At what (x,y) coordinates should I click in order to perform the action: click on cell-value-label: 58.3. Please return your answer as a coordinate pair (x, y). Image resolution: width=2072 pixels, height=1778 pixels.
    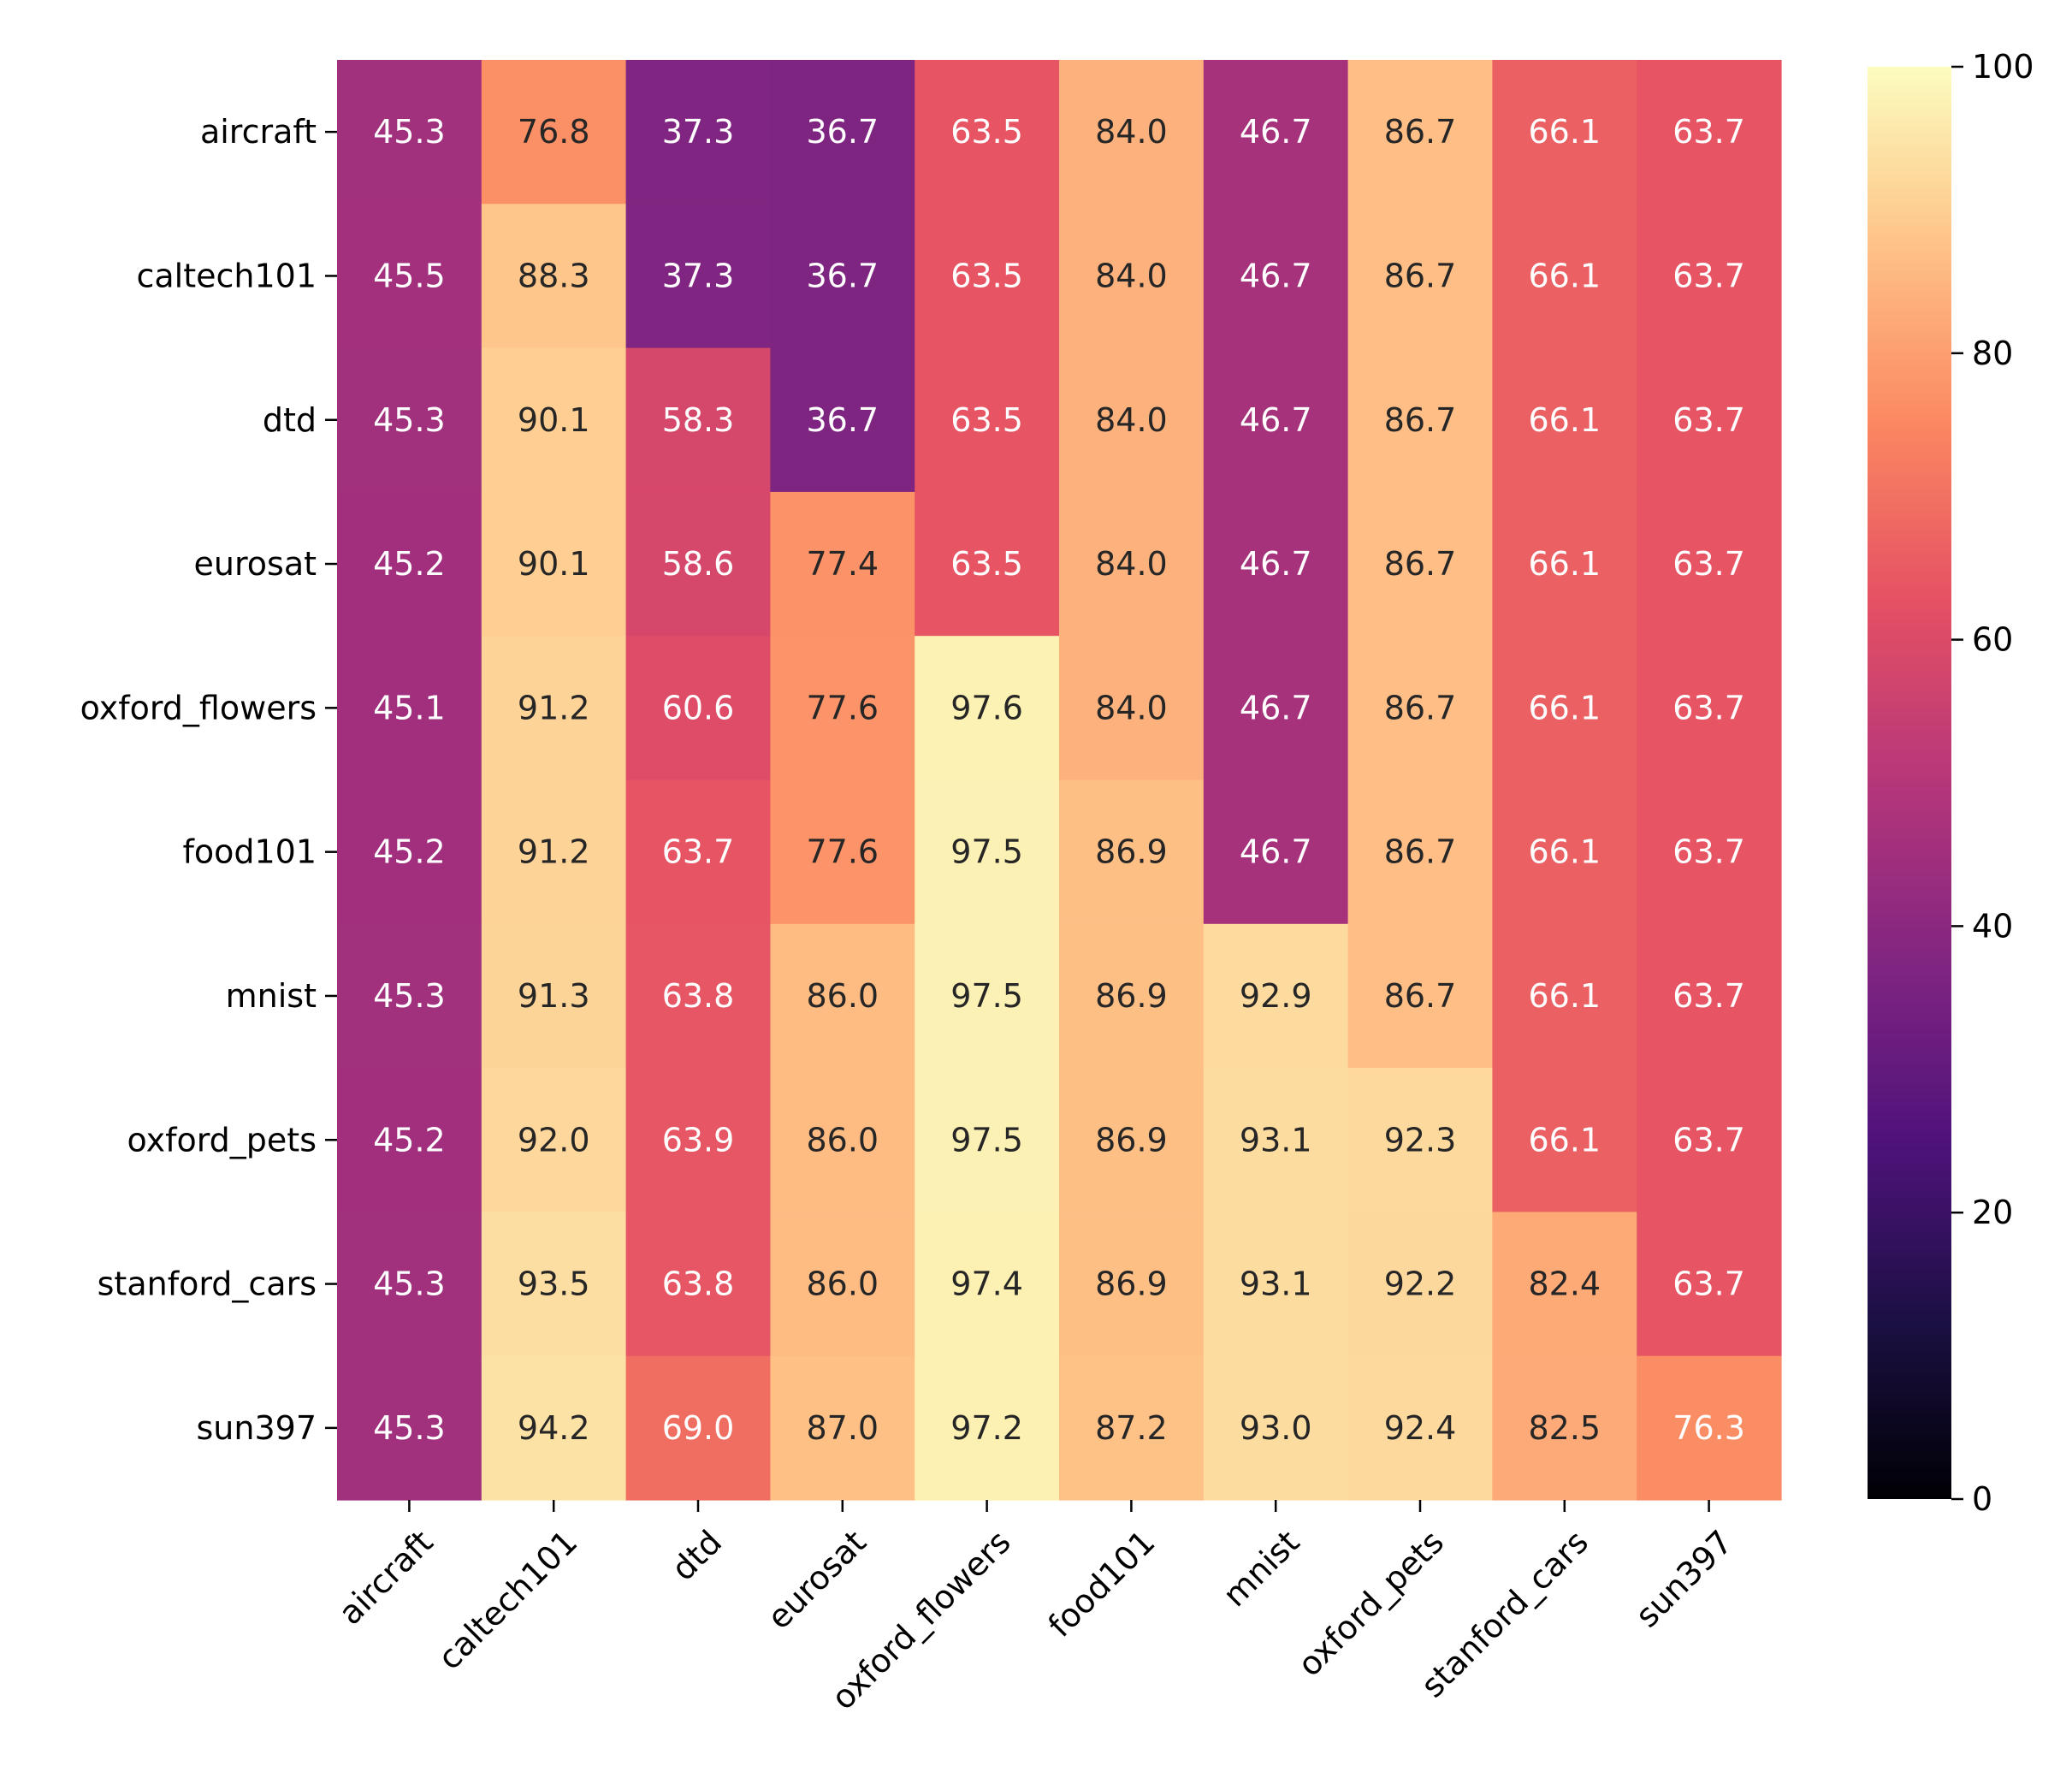
    Looking at the image, I should click on (698, 420).